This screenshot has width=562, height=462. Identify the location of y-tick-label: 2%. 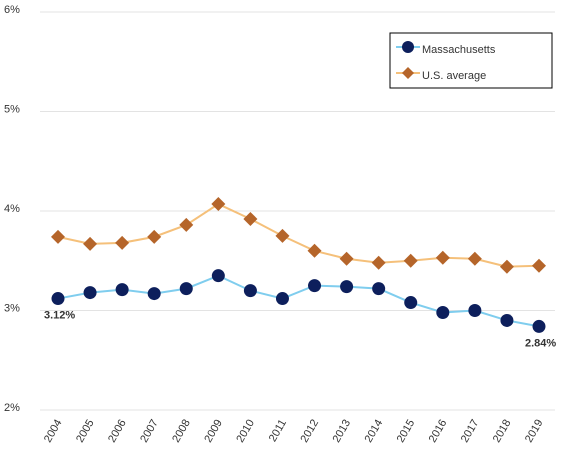
(12, 408).